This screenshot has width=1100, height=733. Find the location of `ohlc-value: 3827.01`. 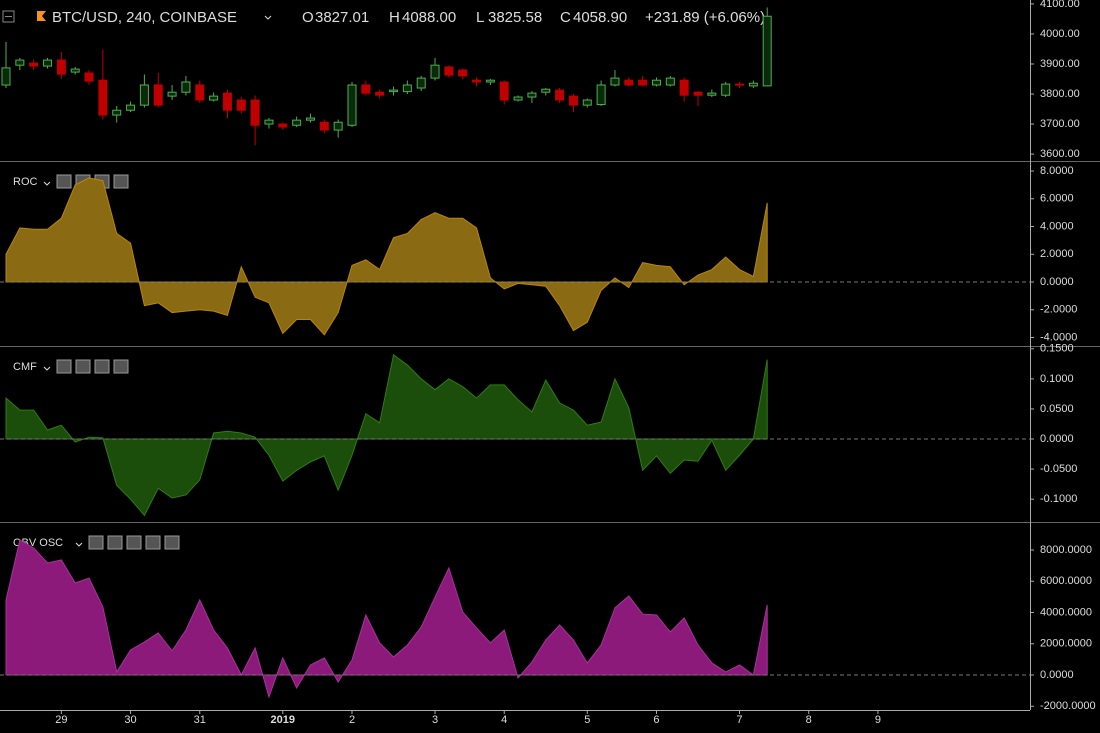

ohlc-value: 3827.01 is located at coordinates (342, 17).